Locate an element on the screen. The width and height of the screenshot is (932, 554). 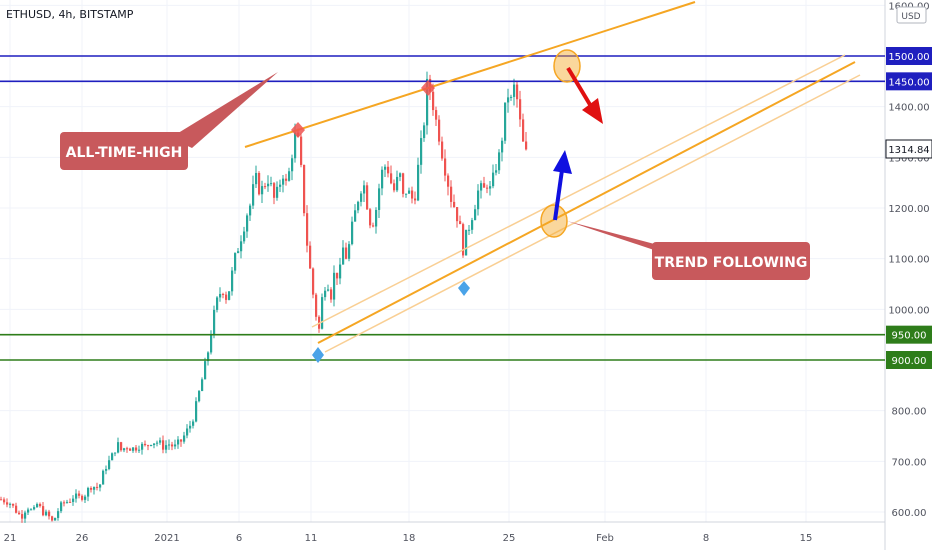
price-tick-1: 1400.00 is located at coordinates (908, 108).